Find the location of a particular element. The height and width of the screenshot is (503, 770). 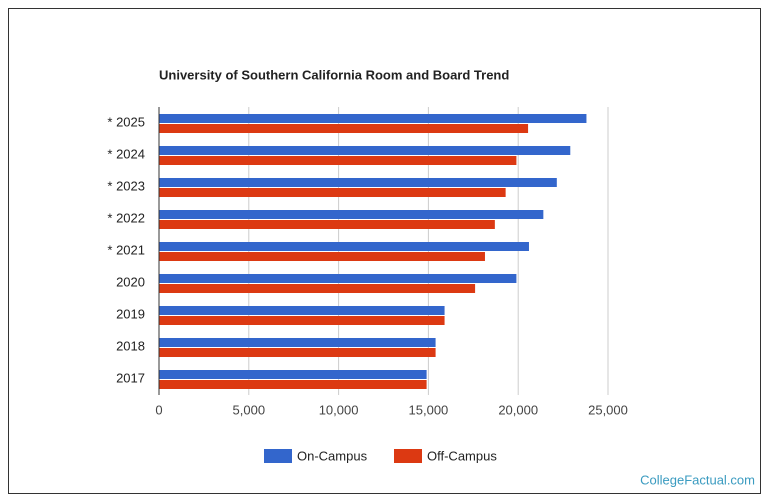

x-tick-label: 0 is located at coordinates (158, 409).